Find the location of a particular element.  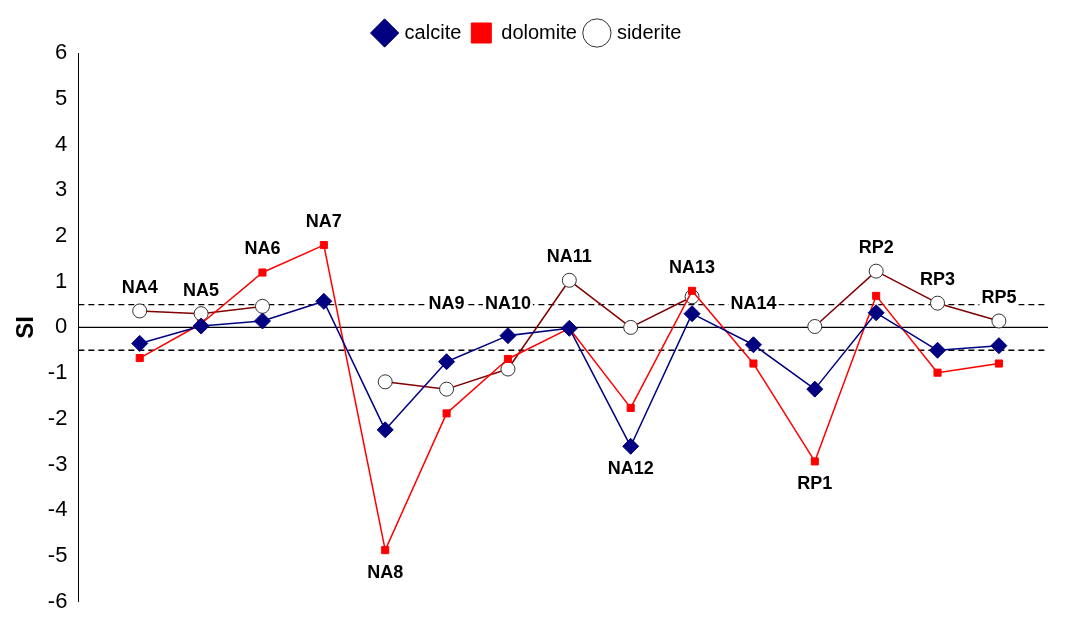

y-tick-label: -6 is located at coordinates (57, 600).